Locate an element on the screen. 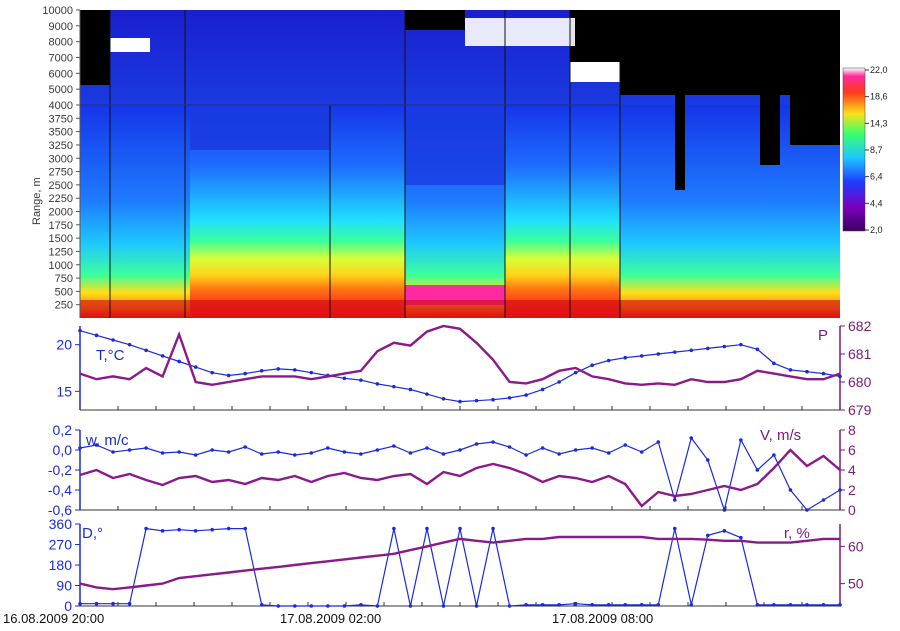 The height and width of the screenshot is (631, 900). colorbar-tick-label: 22,0 is located at coordinates (879, 70).